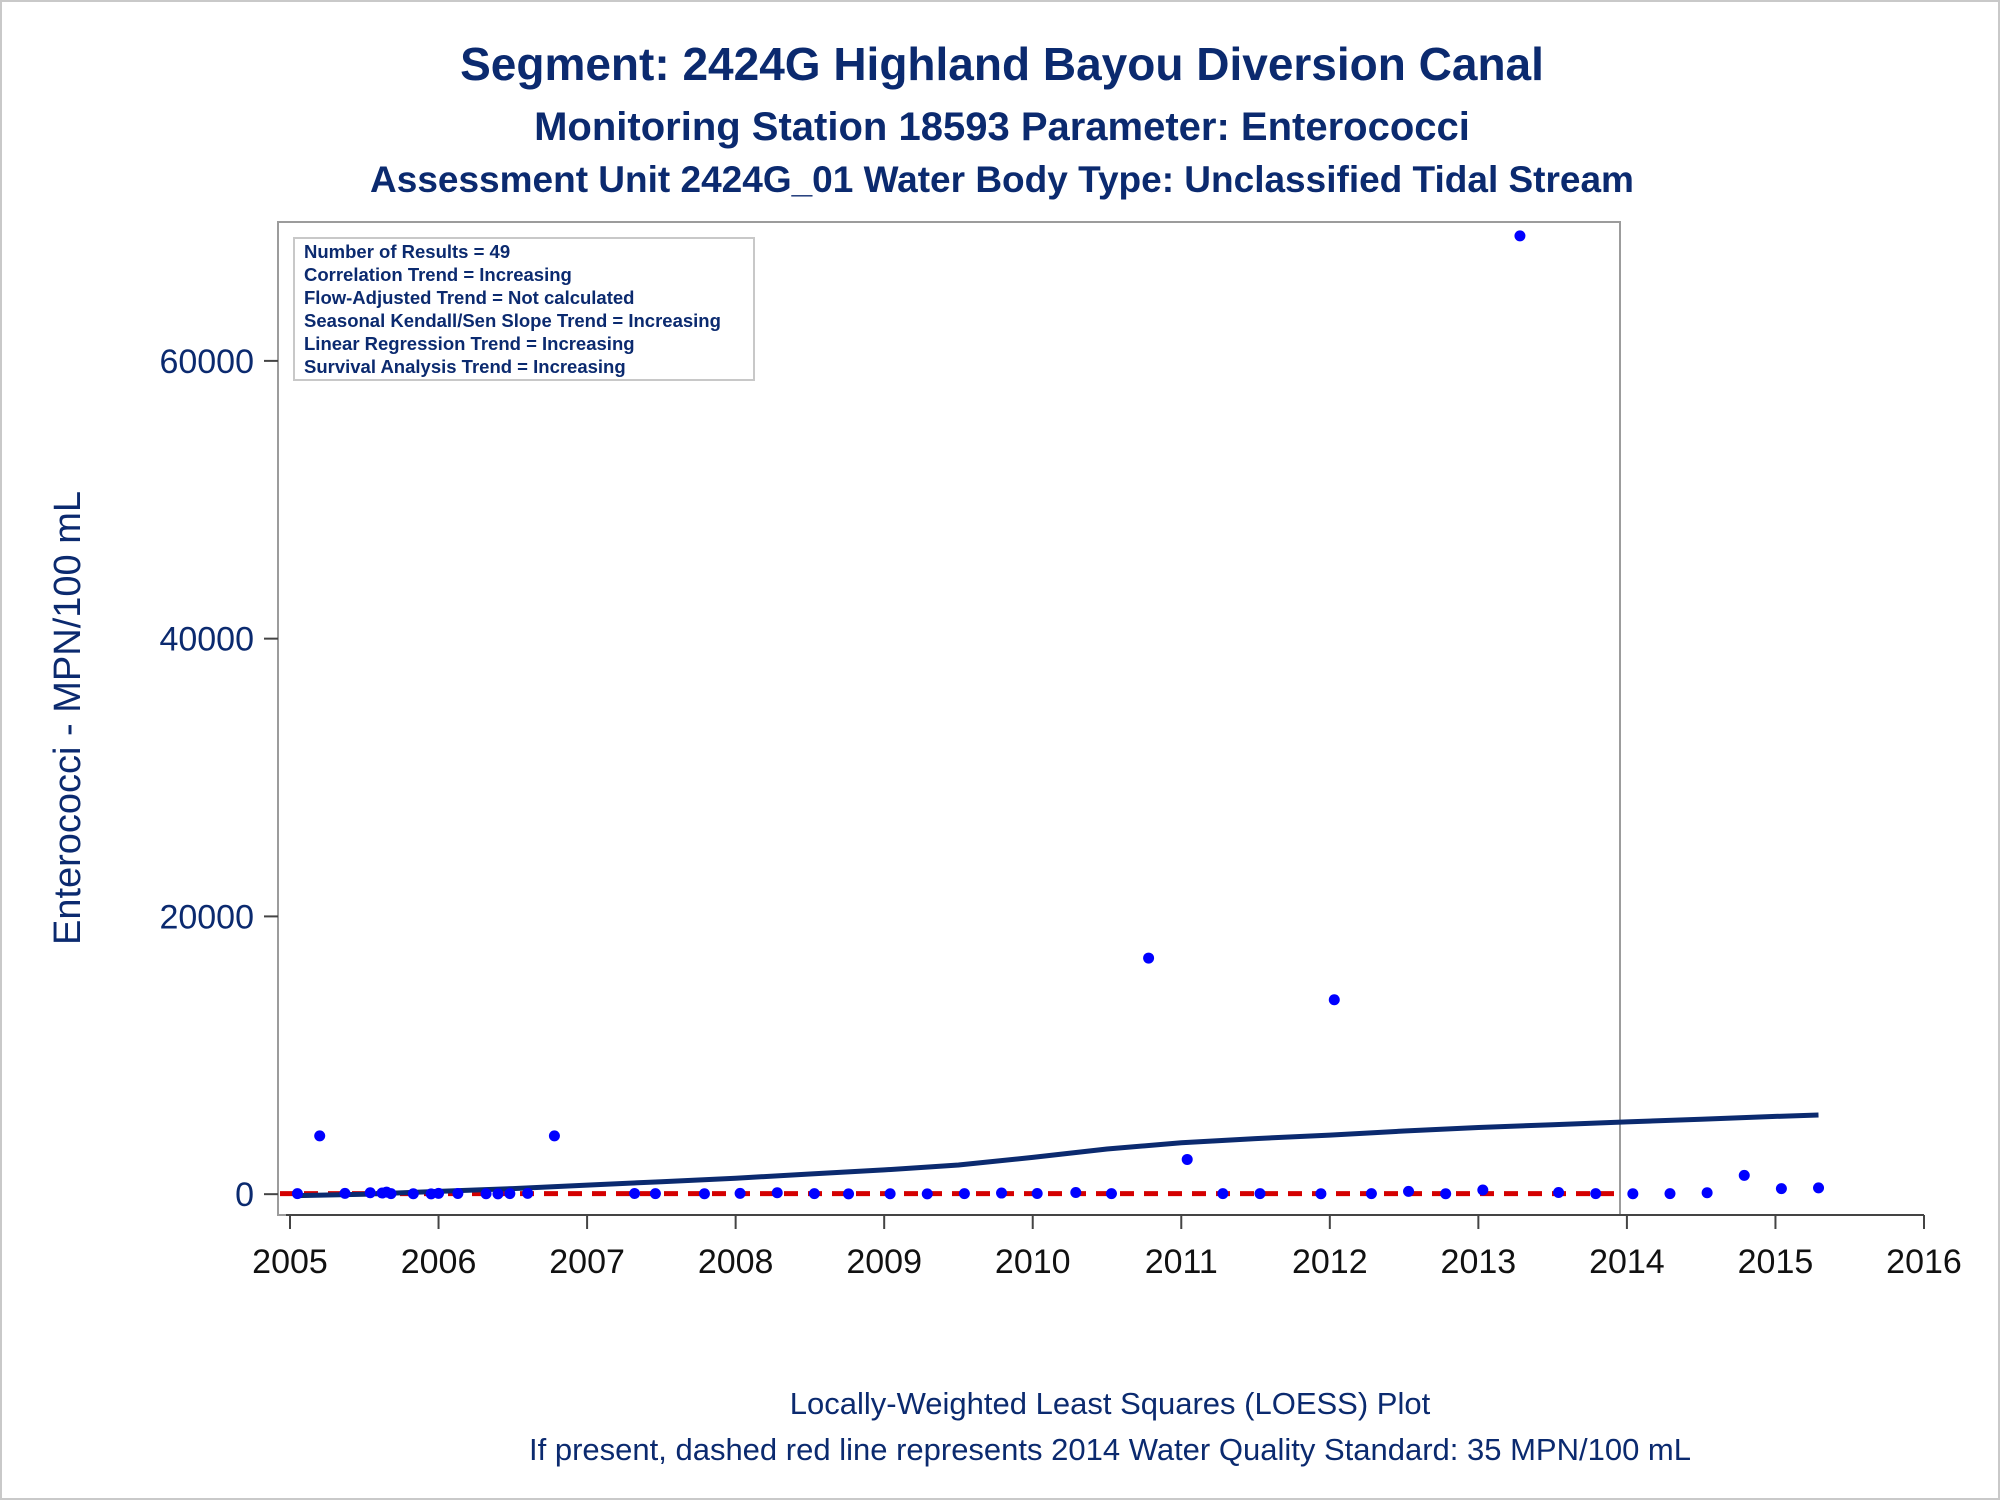 The height and width of the screenshot is (1502, 2000). I want to click on y-tick-label: 20000, so click(206, 917).